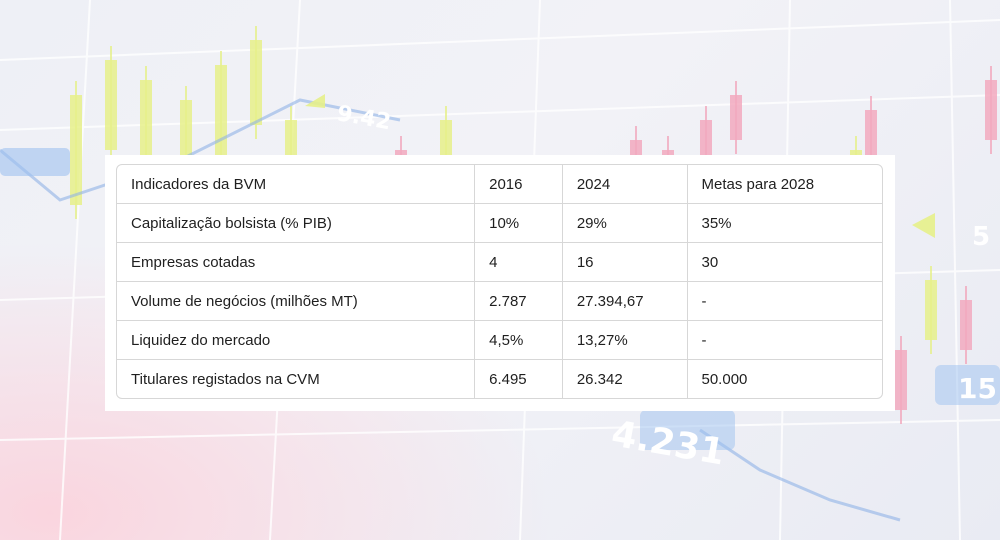 The height and width of the screenshot is (540, 1000). What do you see at coordinates (519, 223) in the screenshot?
I see `value-2016: 10%` at bounding box center [519, 223].